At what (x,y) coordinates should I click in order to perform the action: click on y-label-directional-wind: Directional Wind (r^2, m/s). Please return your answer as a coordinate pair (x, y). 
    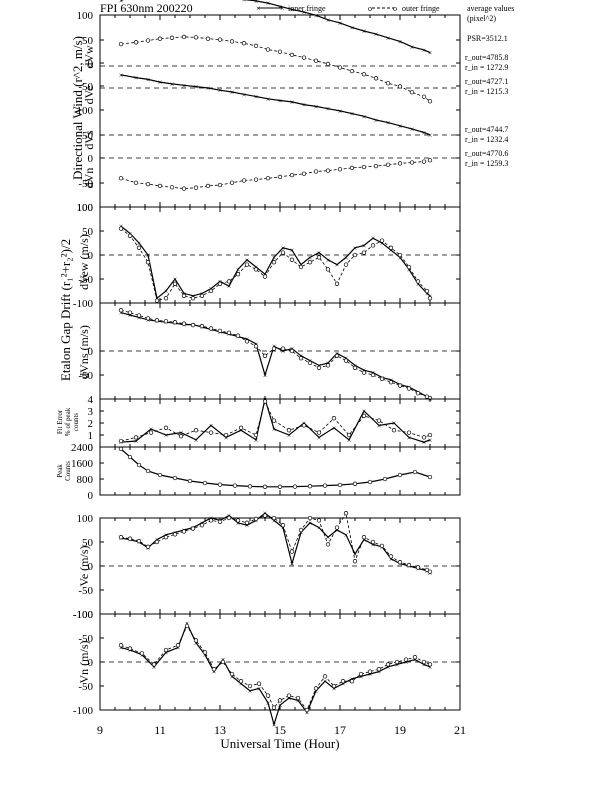
    Looking at the image, I should click on (77, 108).